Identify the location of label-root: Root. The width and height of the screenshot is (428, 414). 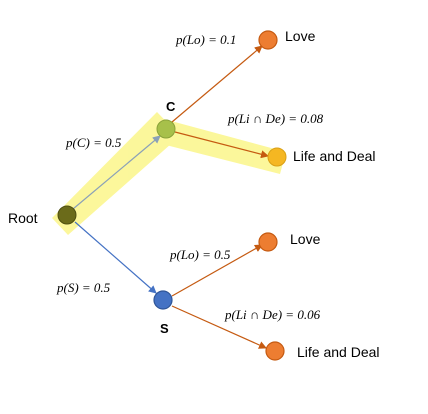
(23, 218).